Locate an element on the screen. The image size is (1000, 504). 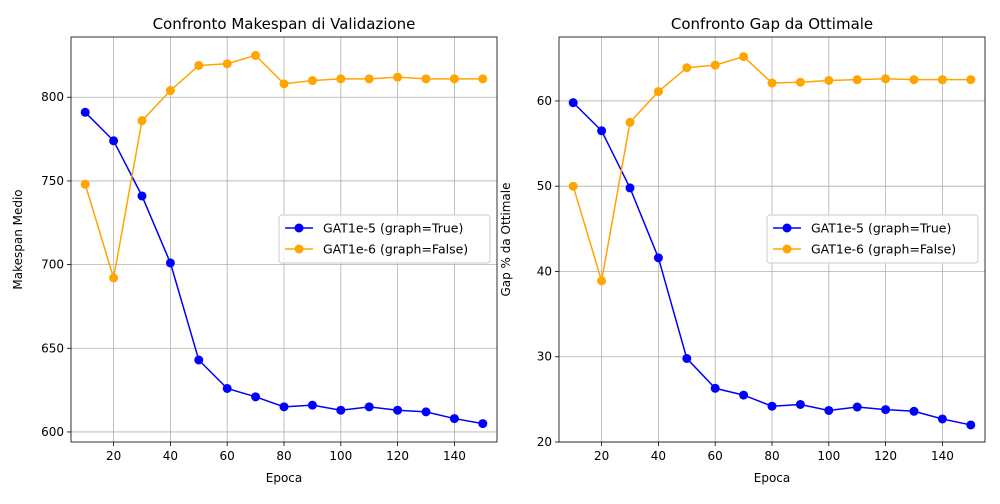
y-tick-label: 700 is located at coordinates (52, 265).